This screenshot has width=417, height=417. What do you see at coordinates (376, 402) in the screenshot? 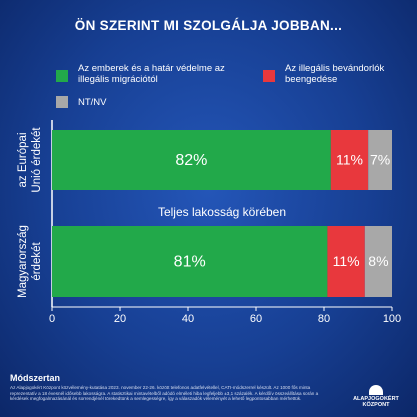
I see `logo-text: ALAPJOGOKÉRT KÖZPONT` at bounding box center [376, 402].